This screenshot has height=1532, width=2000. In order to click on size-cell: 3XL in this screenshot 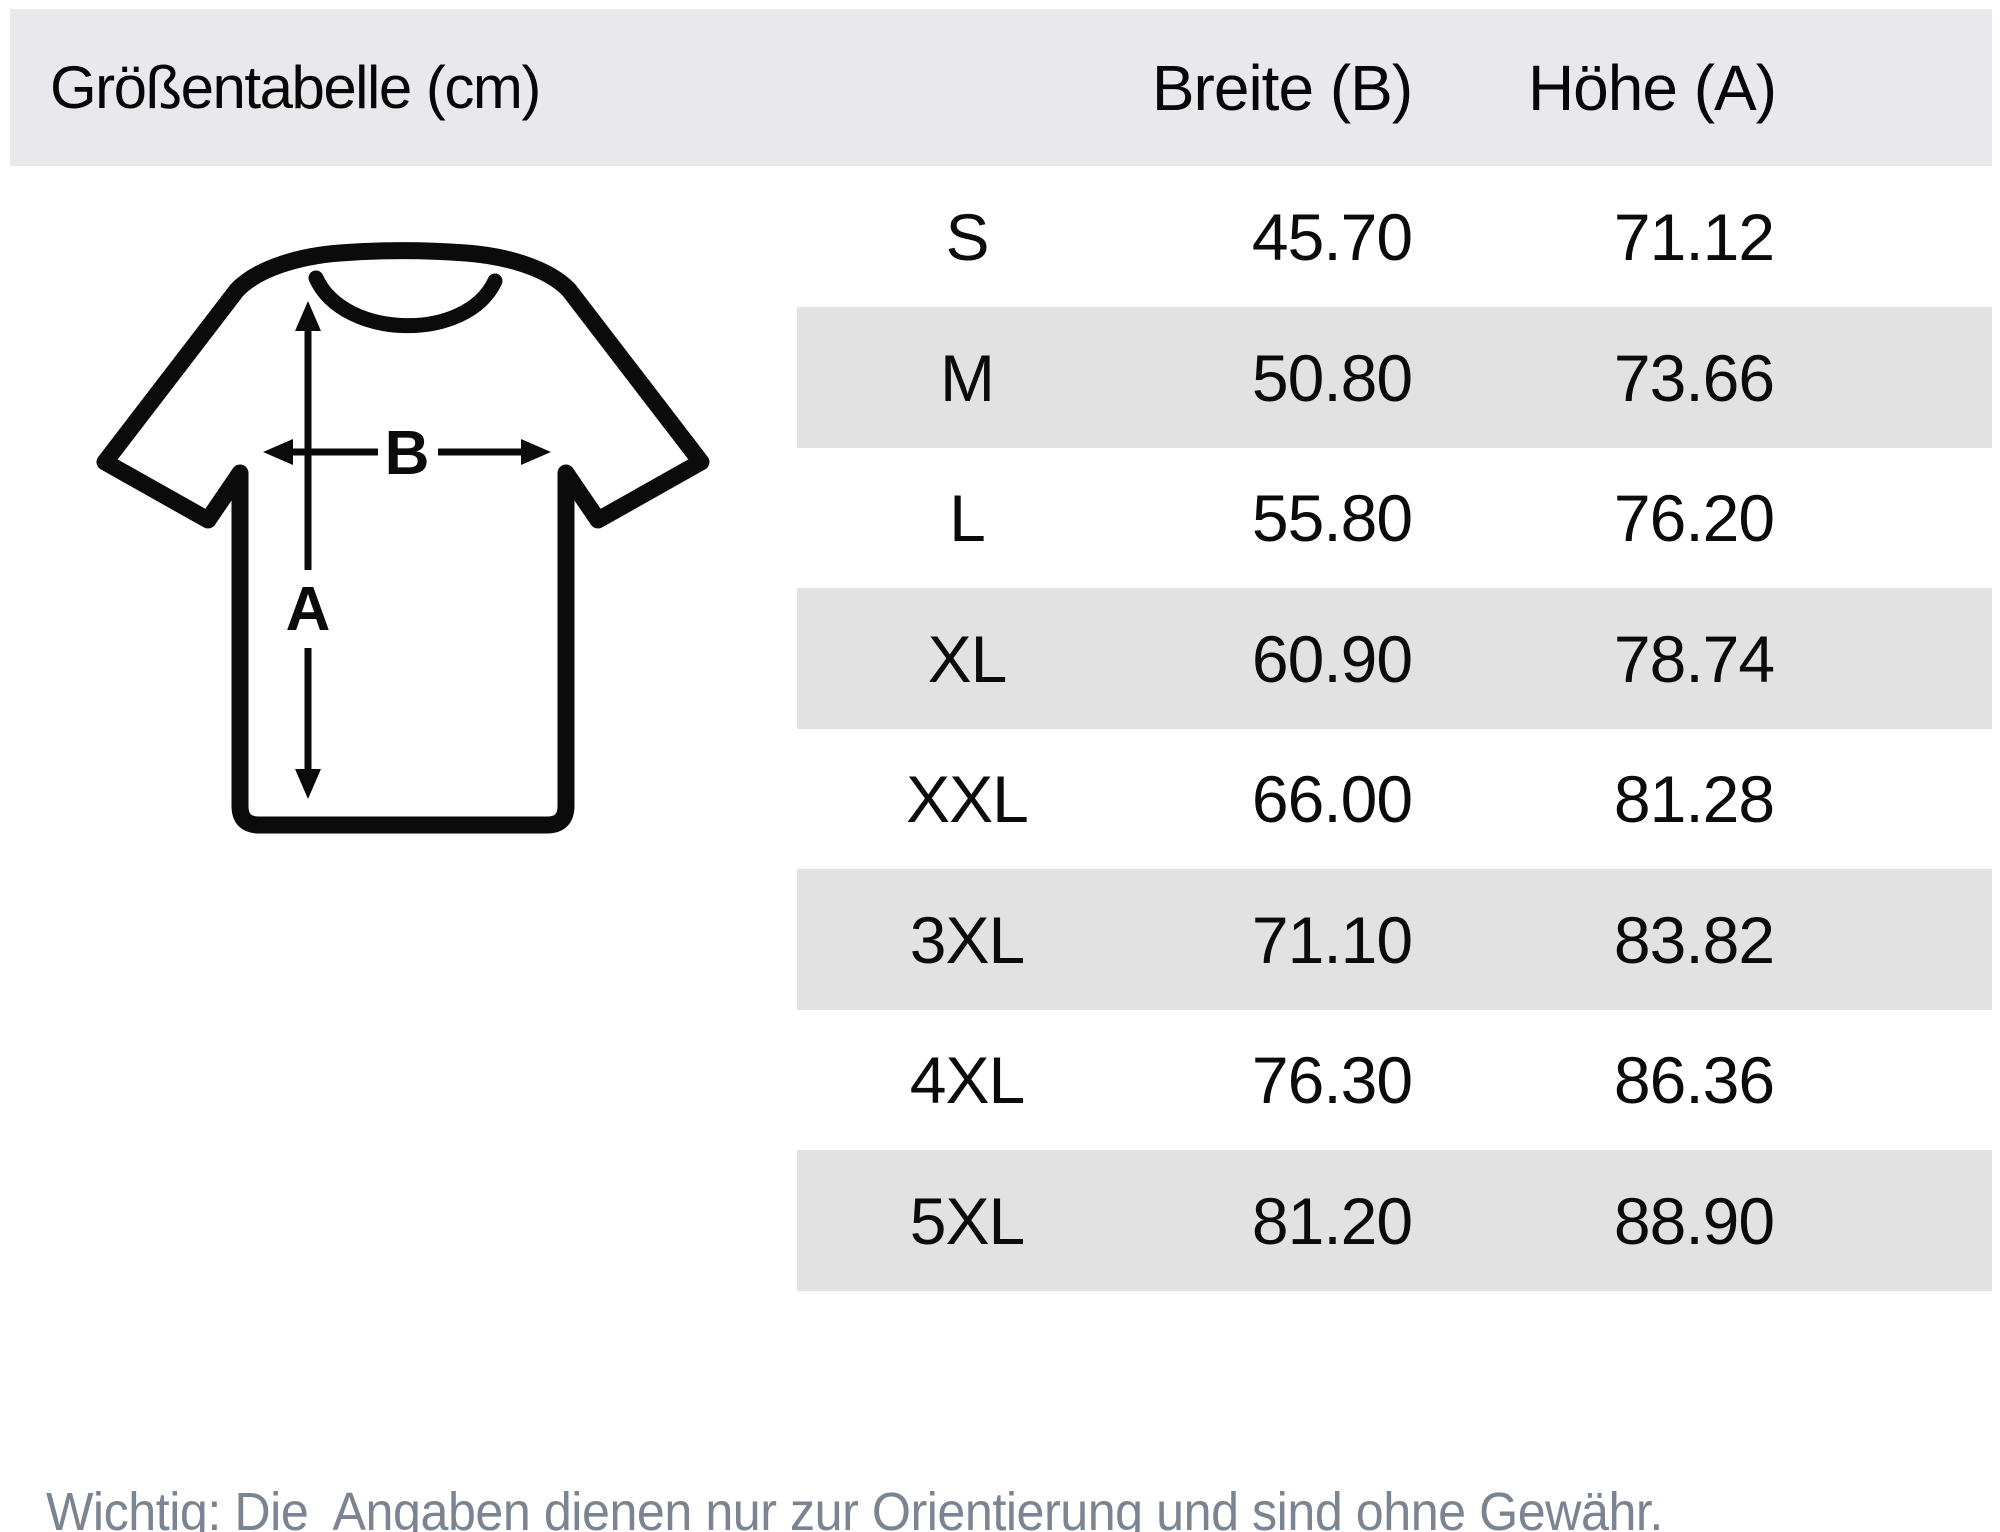, I will do `click(967, 939)`.